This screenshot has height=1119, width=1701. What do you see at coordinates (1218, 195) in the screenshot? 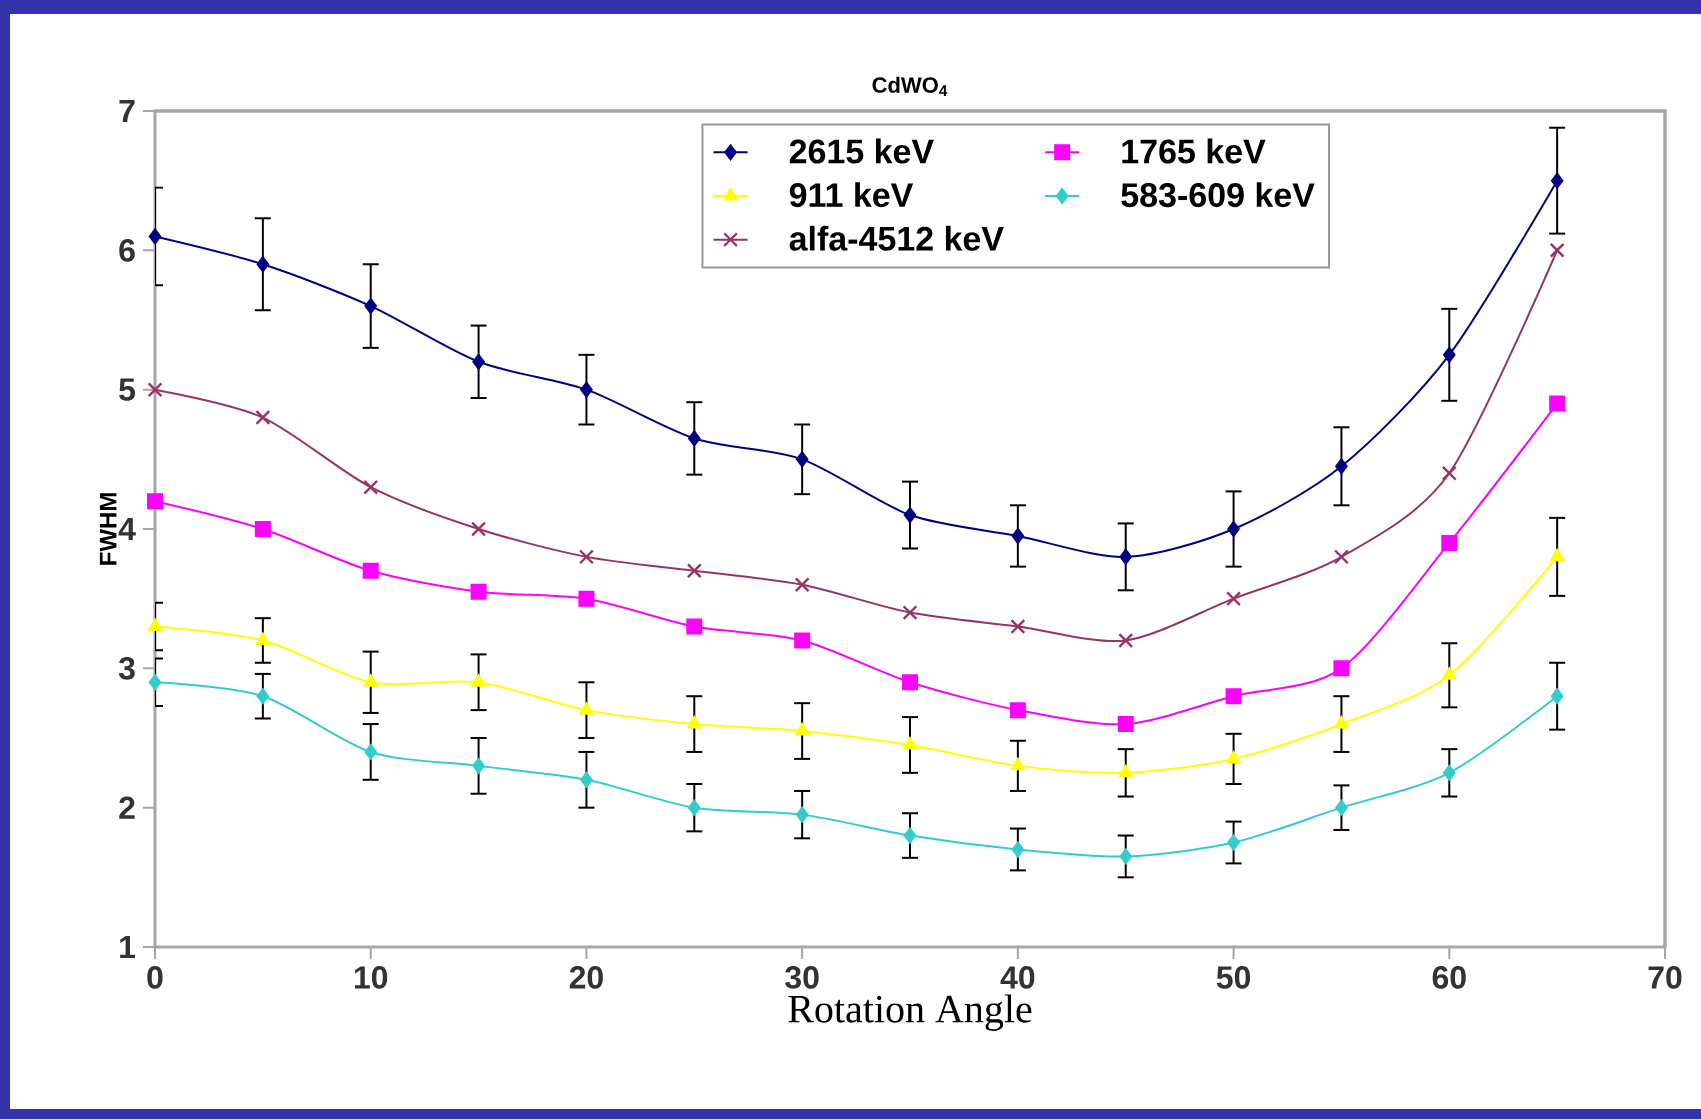
I see `legend-label: 583-609 keV` at bounding box center [1218, 195].